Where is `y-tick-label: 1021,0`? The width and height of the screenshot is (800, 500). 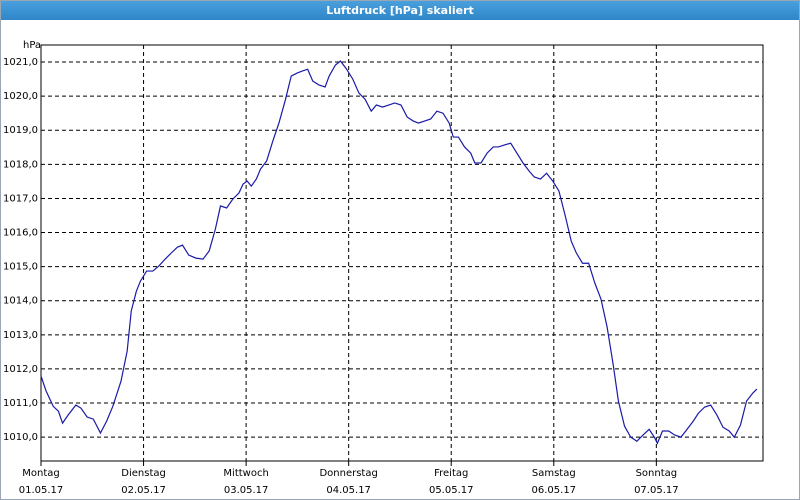 y-tick-label: 1021,0 is located at coordinates (20, 62).